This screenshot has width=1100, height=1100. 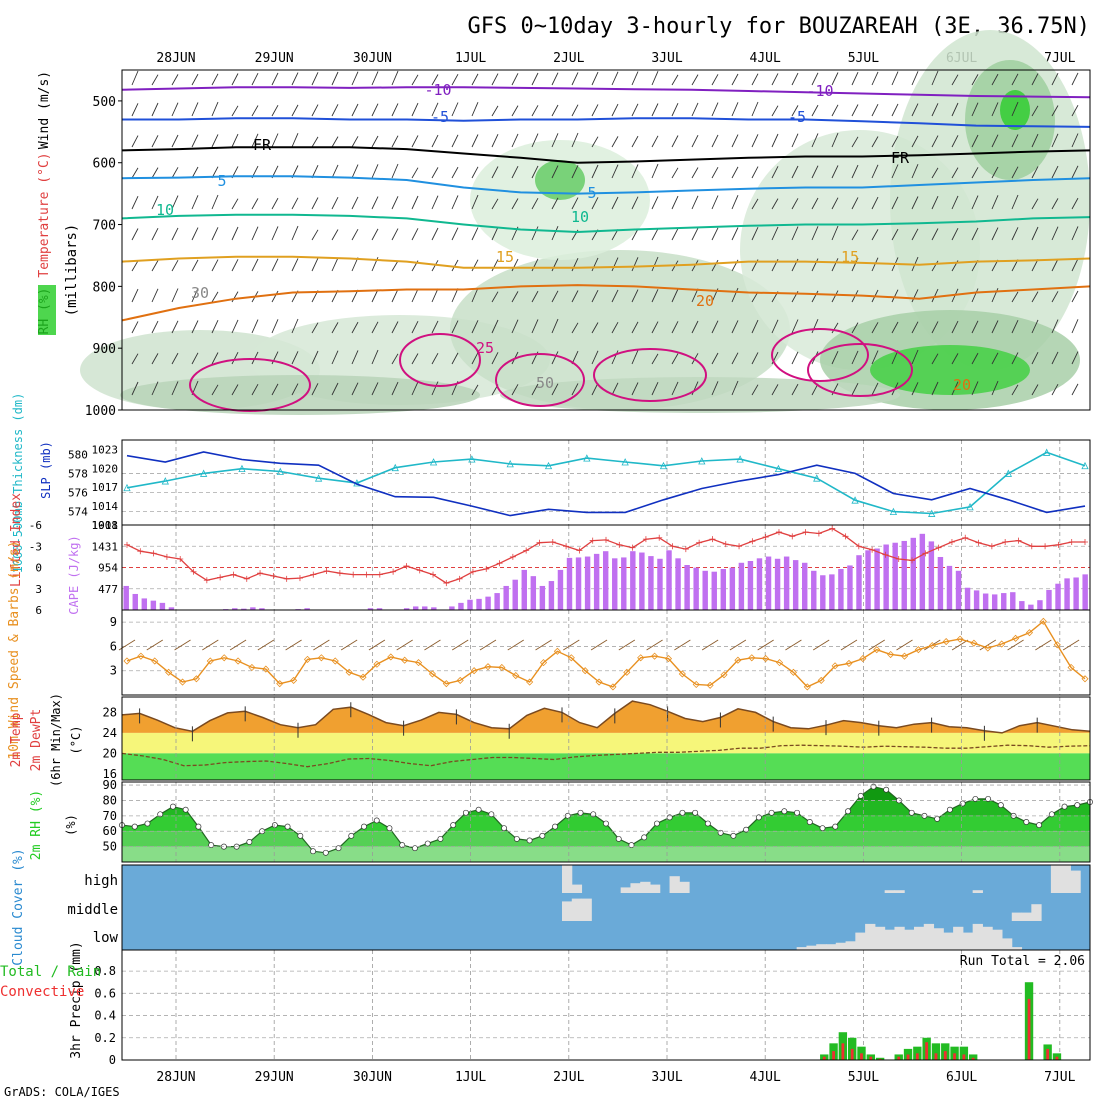 What do you see at coordinates (863, 1077) in the screenshot?
I see `date-label-bottom: 5JUL` at bounding box center [863, 1077].